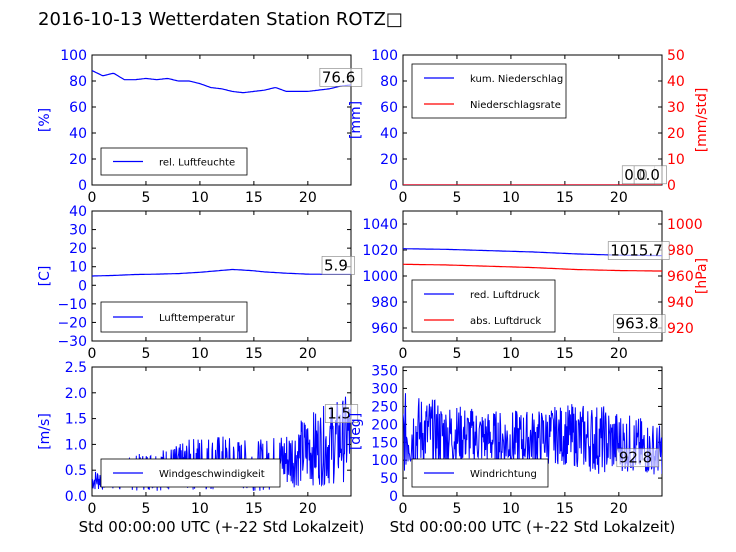  What do you see at coordinates (92, 198) in the screenshot?
I see `humidity-x-tick-label: 0` at bounding box center [92, 198].